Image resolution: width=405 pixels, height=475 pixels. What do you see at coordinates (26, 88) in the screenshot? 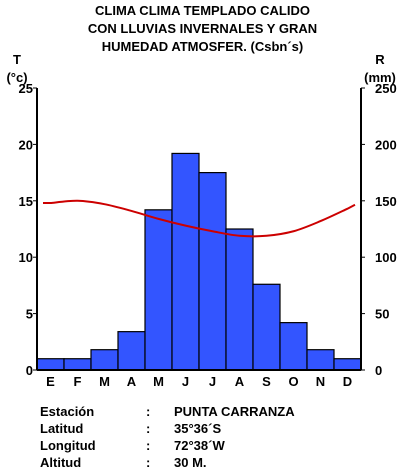
I see `left-tick-label: 25` at bounding box center [26, 88].